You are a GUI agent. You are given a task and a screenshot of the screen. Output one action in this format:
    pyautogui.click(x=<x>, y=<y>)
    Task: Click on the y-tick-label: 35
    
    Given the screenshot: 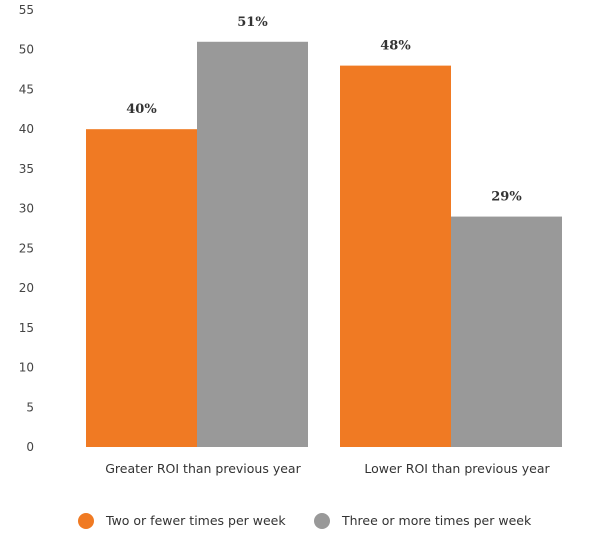 What is the action you would take?
    pyautogui.click(x=26, y=169)
    